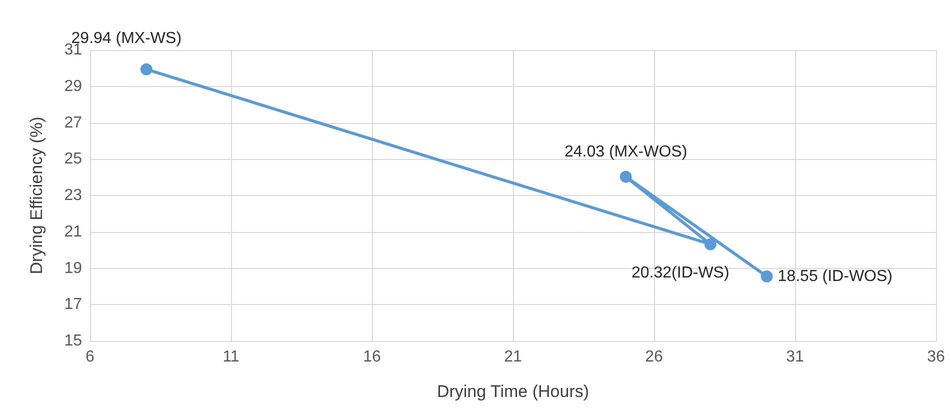 The image size is (951, 416). I want to click on x-tick-label: 21, so click(513, 357).